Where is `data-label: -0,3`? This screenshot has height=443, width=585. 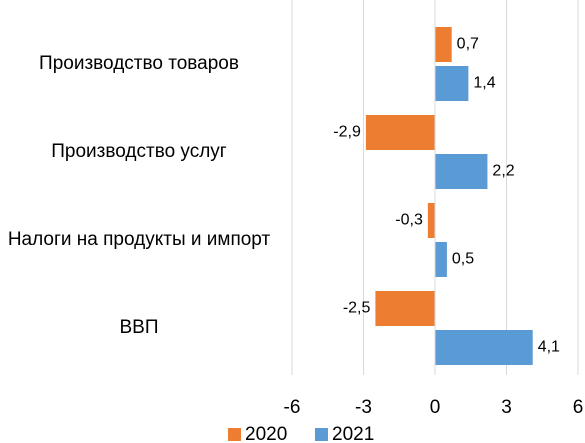
data-label: -0,3 is located at coordinates (409, 220).